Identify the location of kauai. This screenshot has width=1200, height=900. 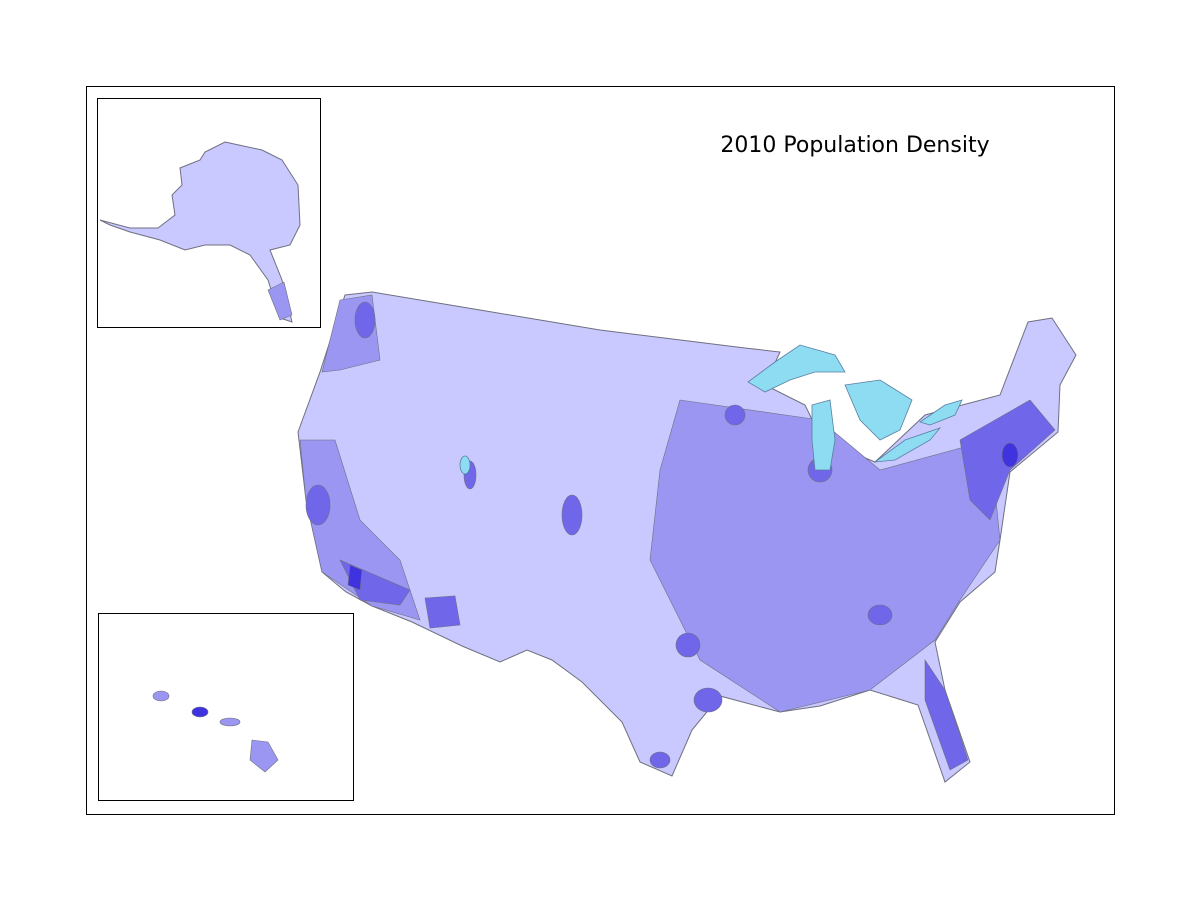
(161, 696).